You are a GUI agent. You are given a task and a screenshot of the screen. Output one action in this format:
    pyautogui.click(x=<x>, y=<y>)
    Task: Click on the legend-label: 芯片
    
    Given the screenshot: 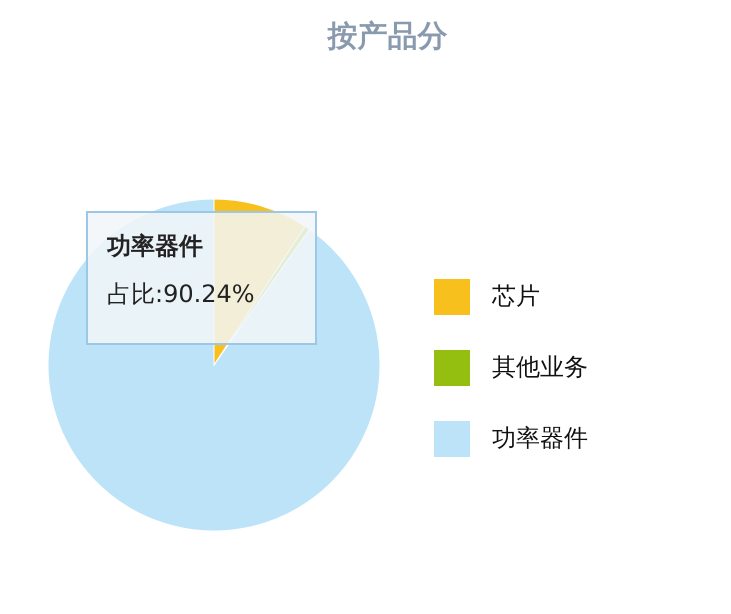 What is the action you would take?
    pyautogui.click(x=515, y=296)
    